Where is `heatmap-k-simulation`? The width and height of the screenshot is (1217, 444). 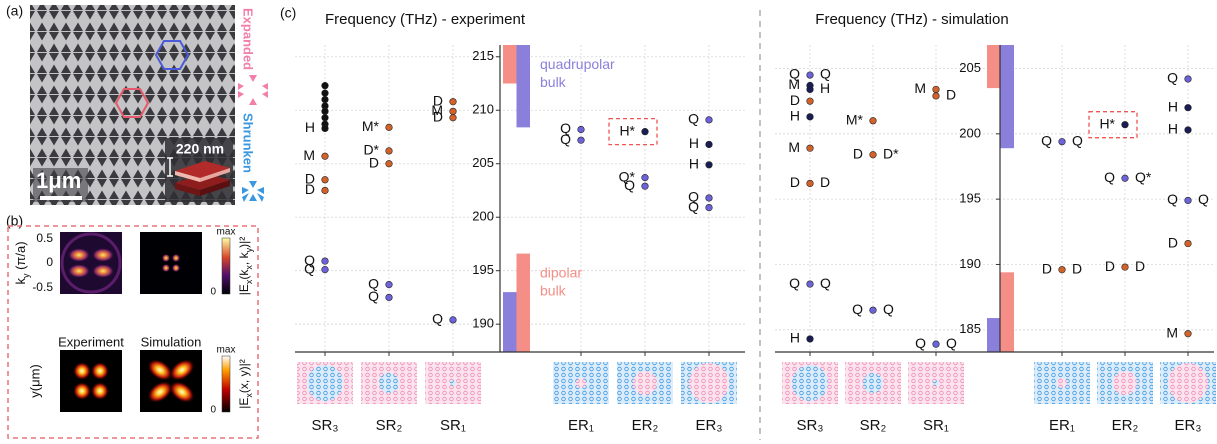
heatmap-k-simulation is located at coordinates (171, 263).